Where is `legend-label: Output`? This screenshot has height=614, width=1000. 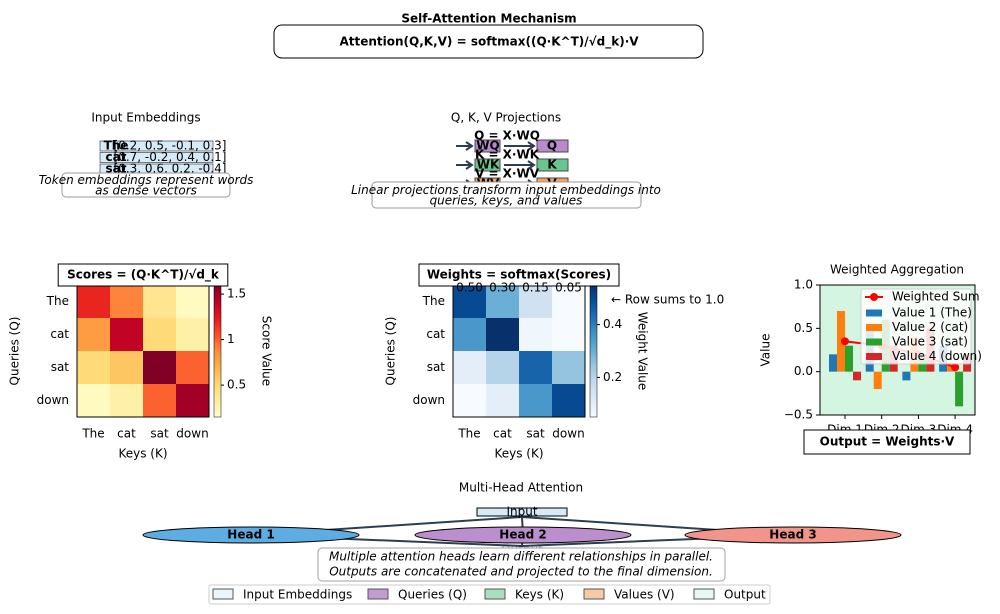 legend-label: Output is located at coordinates (745, 595).